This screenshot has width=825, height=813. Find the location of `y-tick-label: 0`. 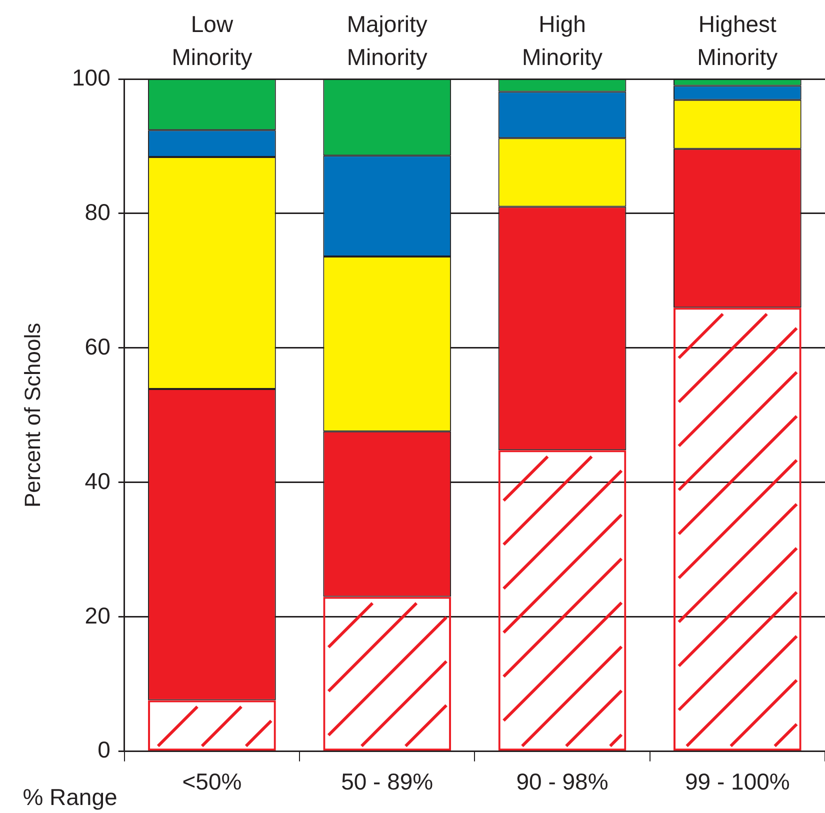

y-tick-label: 0 is located at coordinates (104, 749).